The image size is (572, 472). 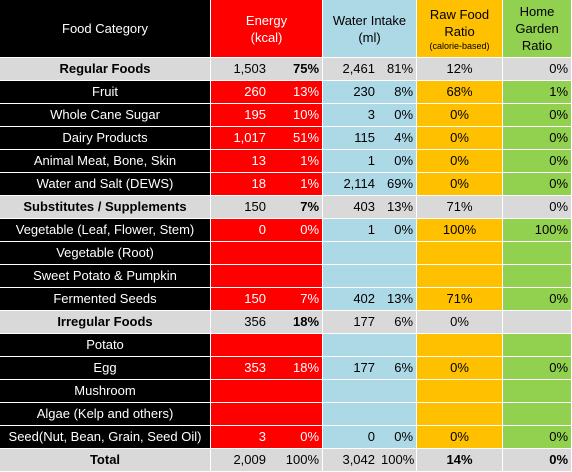 I want to click on row-category: Irregular Foods, so click(x=105, y=322).